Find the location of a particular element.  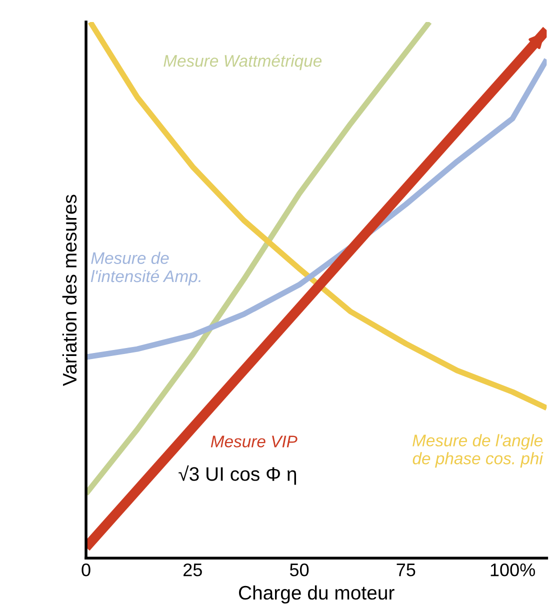

text: Mesure de l'intensité Amp. is located at coordinates (145, 269).